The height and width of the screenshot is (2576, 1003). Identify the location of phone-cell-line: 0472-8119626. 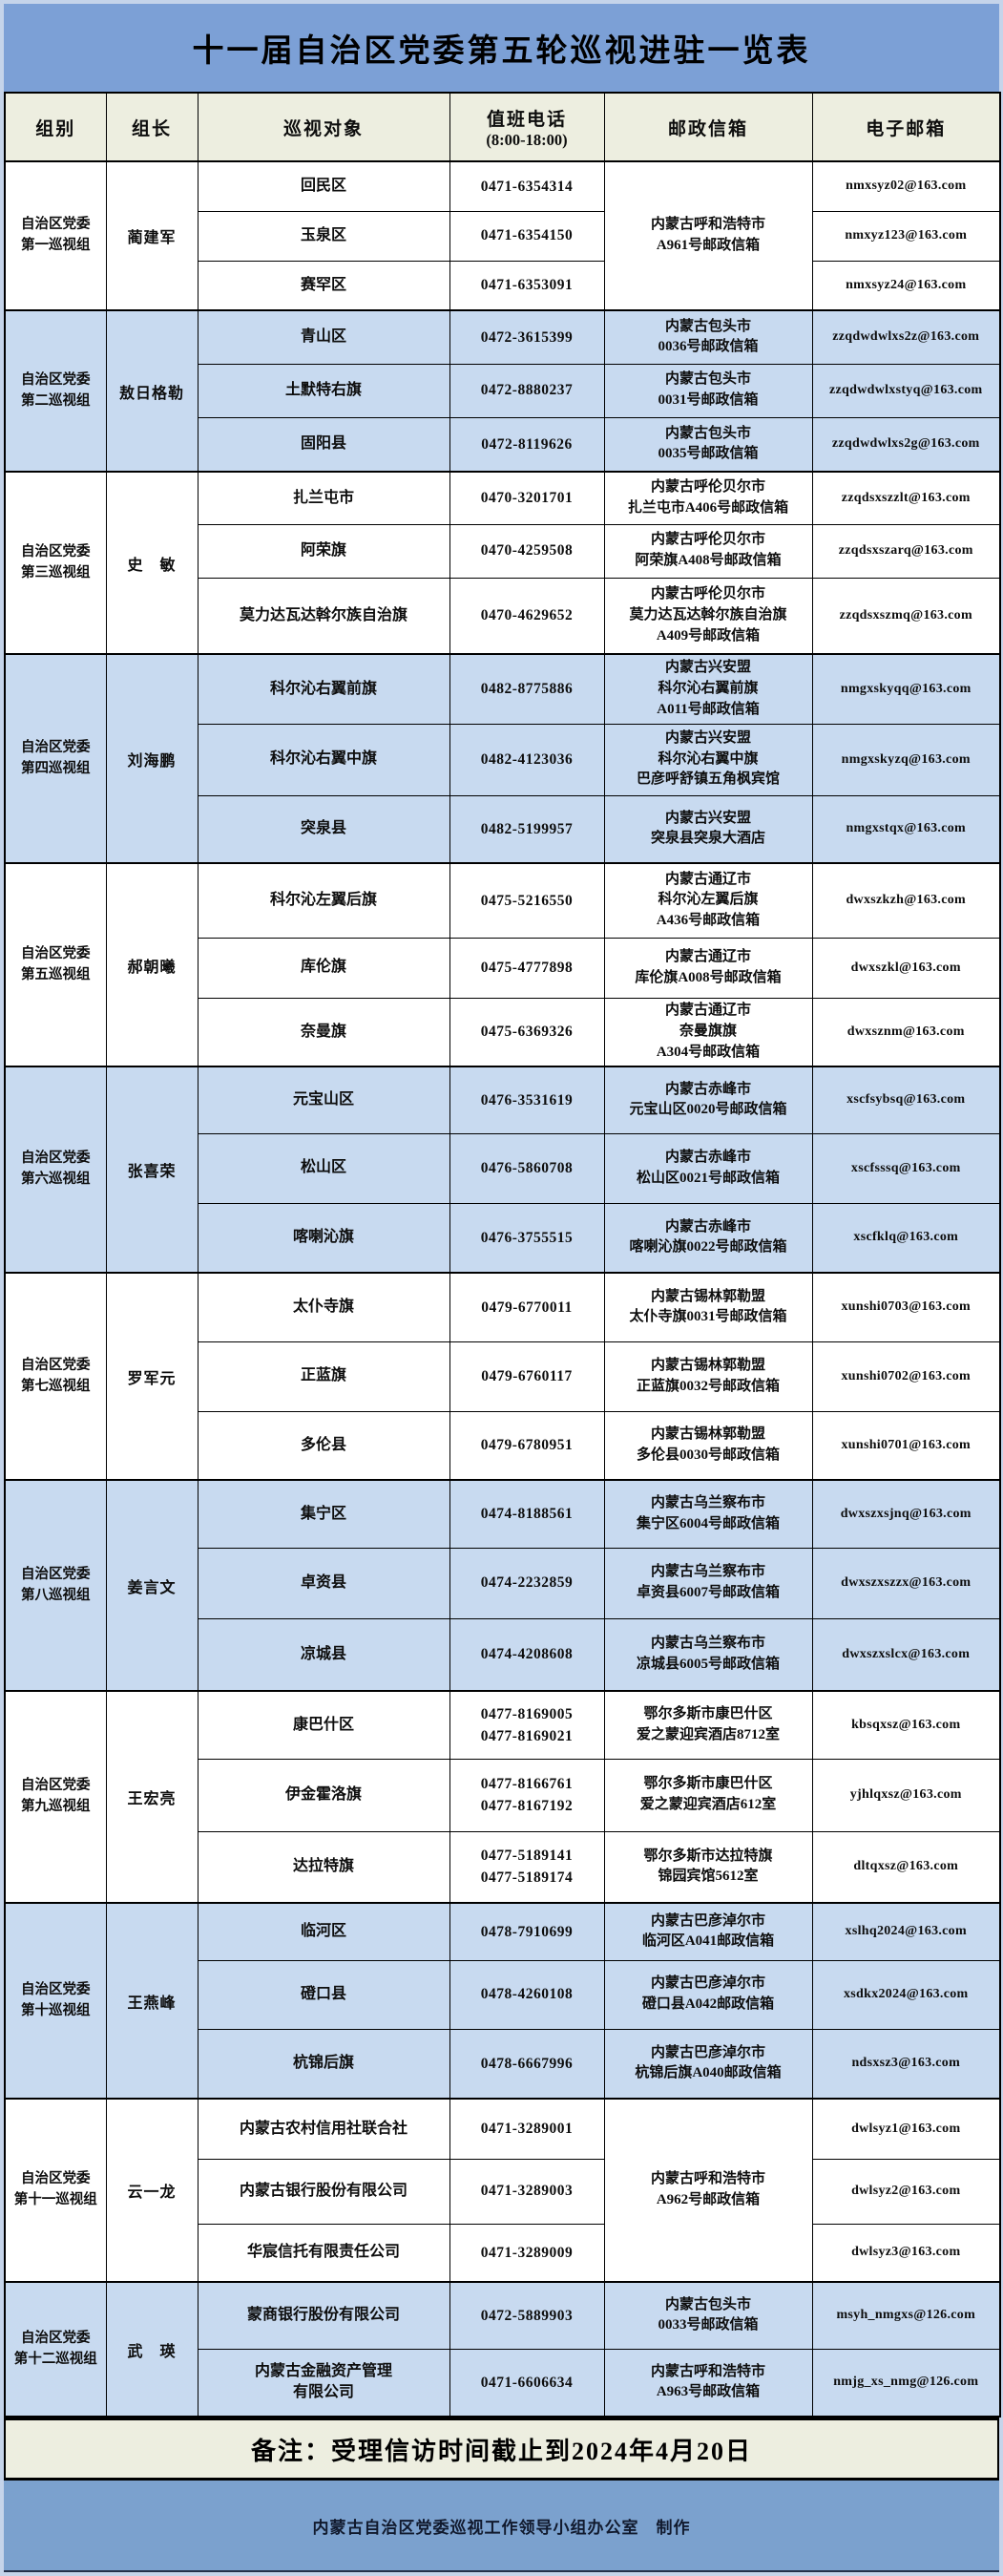
(527, 444).